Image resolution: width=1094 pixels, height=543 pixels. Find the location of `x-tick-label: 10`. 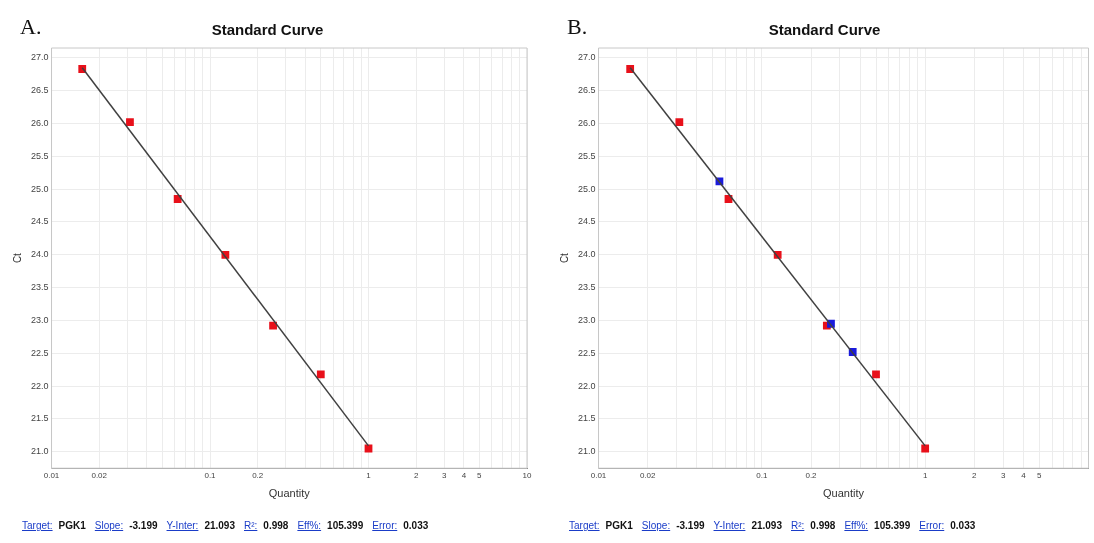

x-tick-label: 10 is located at coordinates (527, 476).